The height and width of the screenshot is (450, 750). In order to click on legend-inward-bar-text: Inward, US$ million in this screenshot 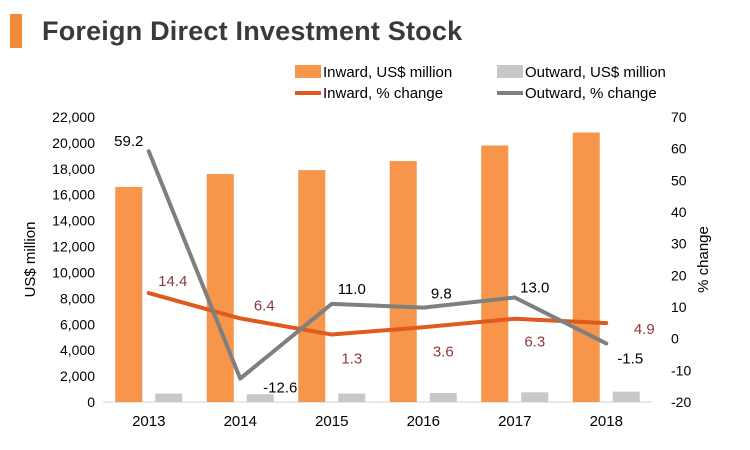, I will do `click(387, 72)`.